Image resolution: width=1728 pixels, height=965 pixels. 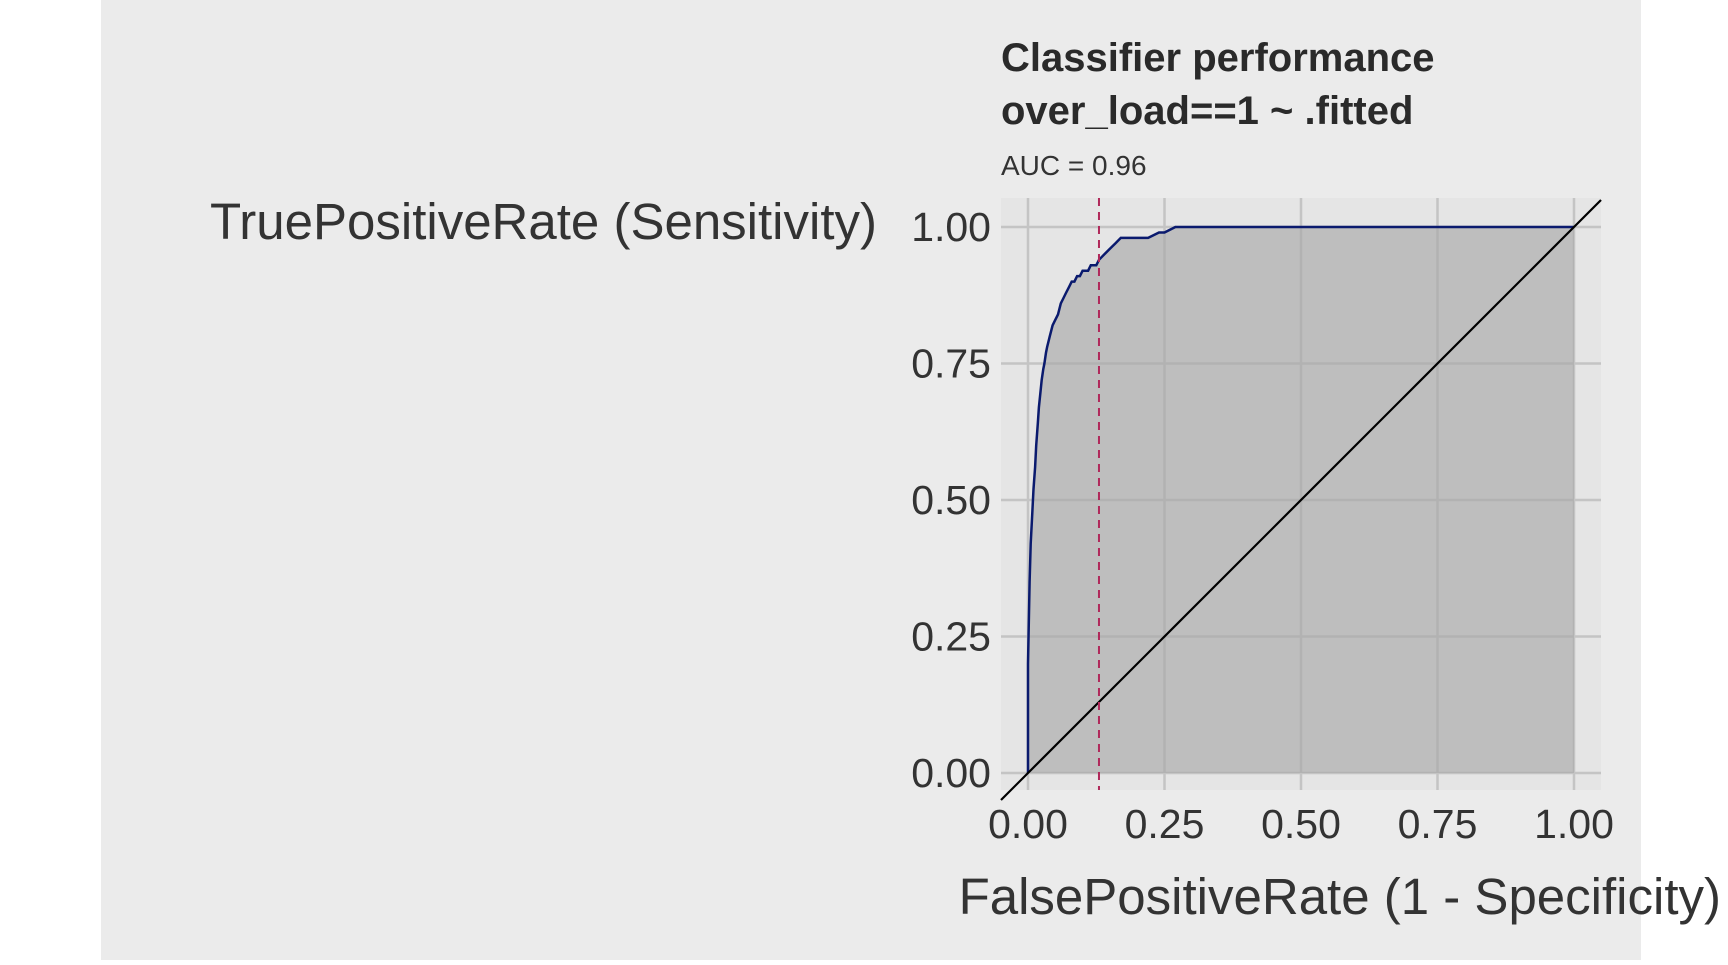 What do you see at coordinates (951, 773) in the screenshot?
I see `y-tick-label: 0.00` at bounding box center [951, 773].